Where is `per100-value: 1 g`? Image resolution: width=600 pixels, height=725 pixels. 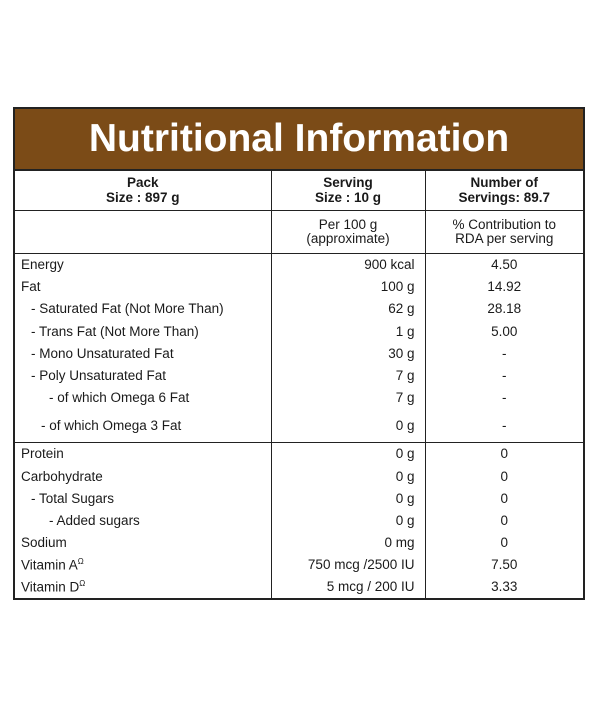 per100-value: 1 g is located at coordinates (347, 331).